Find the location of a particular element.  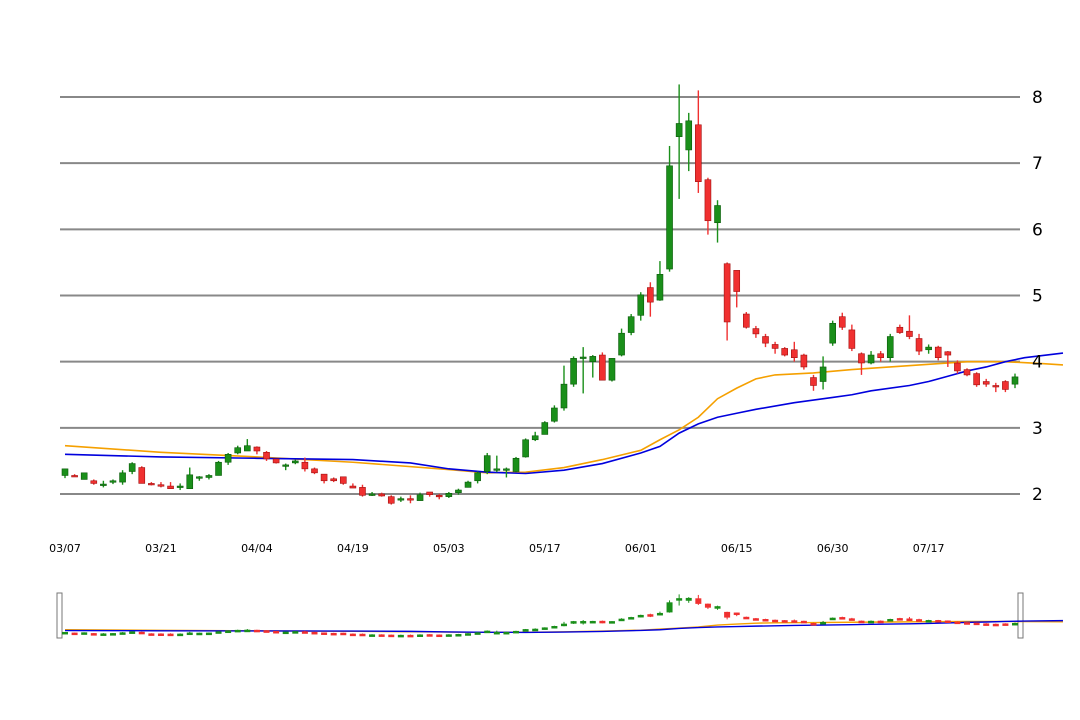

y-tick-label: 4 is located at coordinates (1037, 363).